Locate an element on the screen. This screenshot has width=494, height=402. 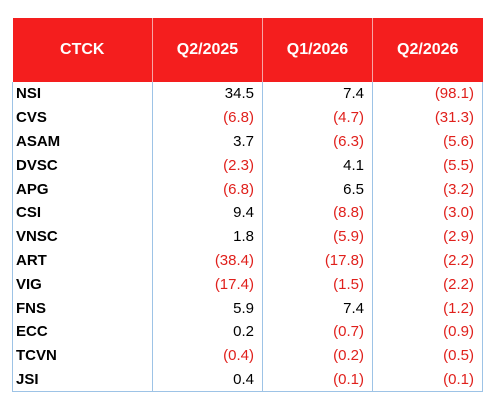
value-cell: (2.3) is located at coordinates (207, 165).